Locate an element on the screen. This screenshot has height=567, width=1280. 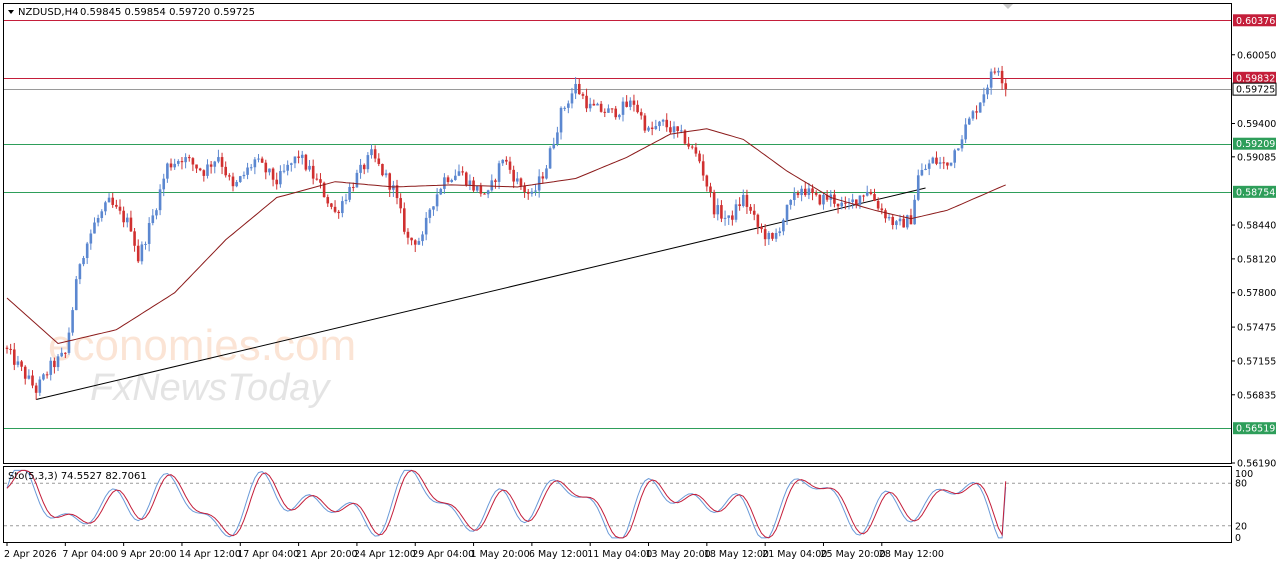
price-tick-label: 0.59400 is located at coordinates (1256, 124).